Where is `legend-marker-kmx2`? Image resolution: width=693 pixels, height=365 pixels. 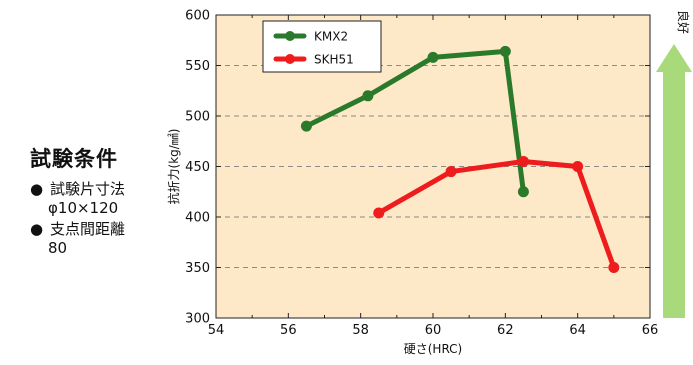 legend-marker-kmx2 is located at coordinates (290, 36).